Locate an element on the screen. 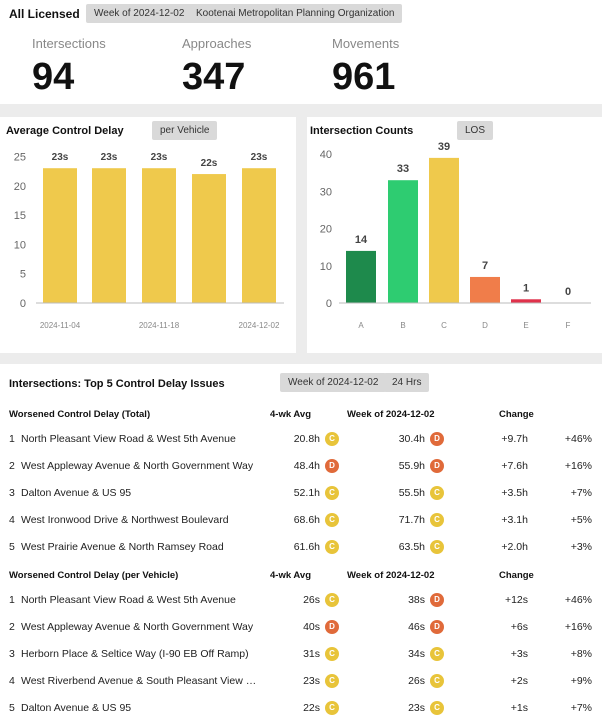  row-change-value: +3s is located at coordinates (519, 654).